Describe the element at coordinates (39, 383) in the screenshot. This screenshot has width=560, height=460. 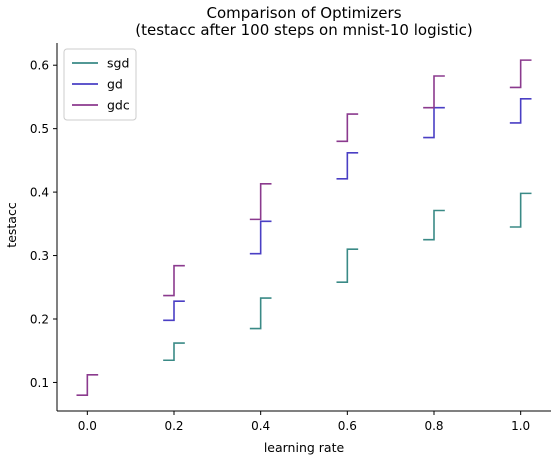
I see `y-tick-label: 0.1` at that location.